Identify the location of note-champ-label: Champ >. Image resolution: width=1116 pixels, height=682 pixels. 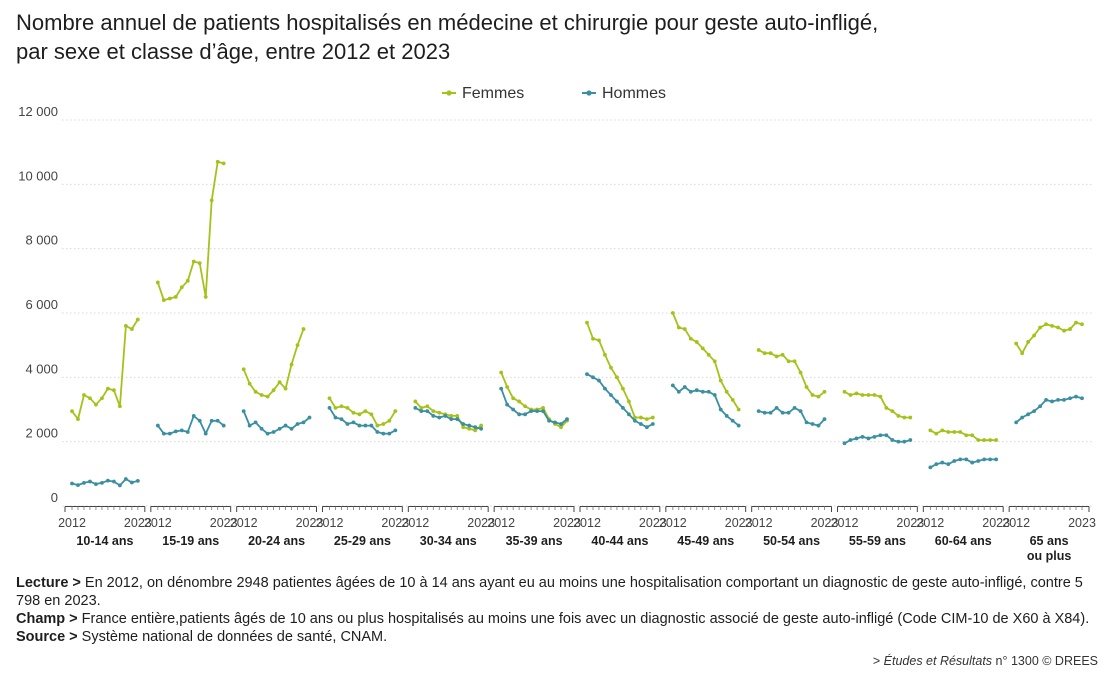
(47, 619).